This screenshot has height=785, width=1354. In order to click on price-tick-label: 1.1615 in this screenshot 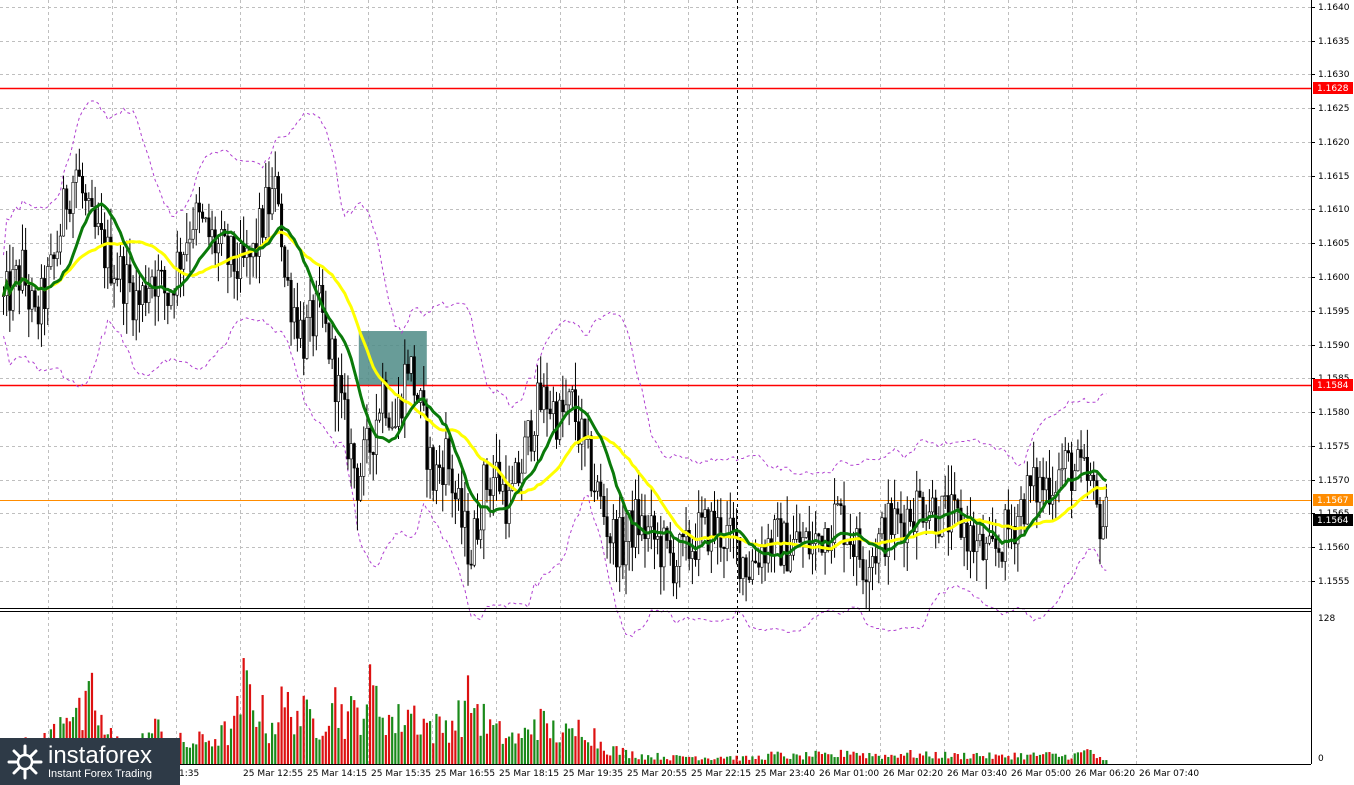, I will do `click(1334, 177)`.